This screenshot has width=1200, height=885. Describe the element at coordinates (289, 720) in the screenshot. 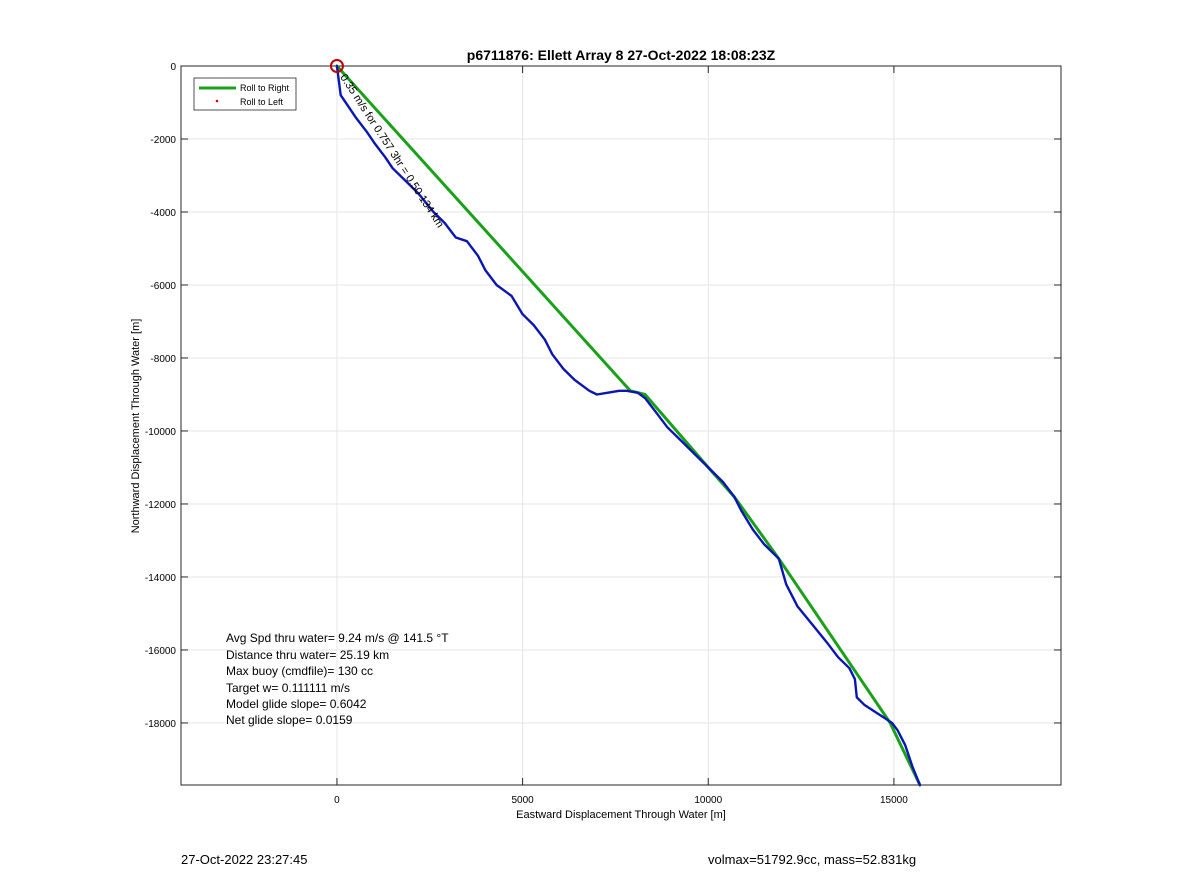

I see `summary-net-glide-slope: Net glide slope= 0.0159` at that location.